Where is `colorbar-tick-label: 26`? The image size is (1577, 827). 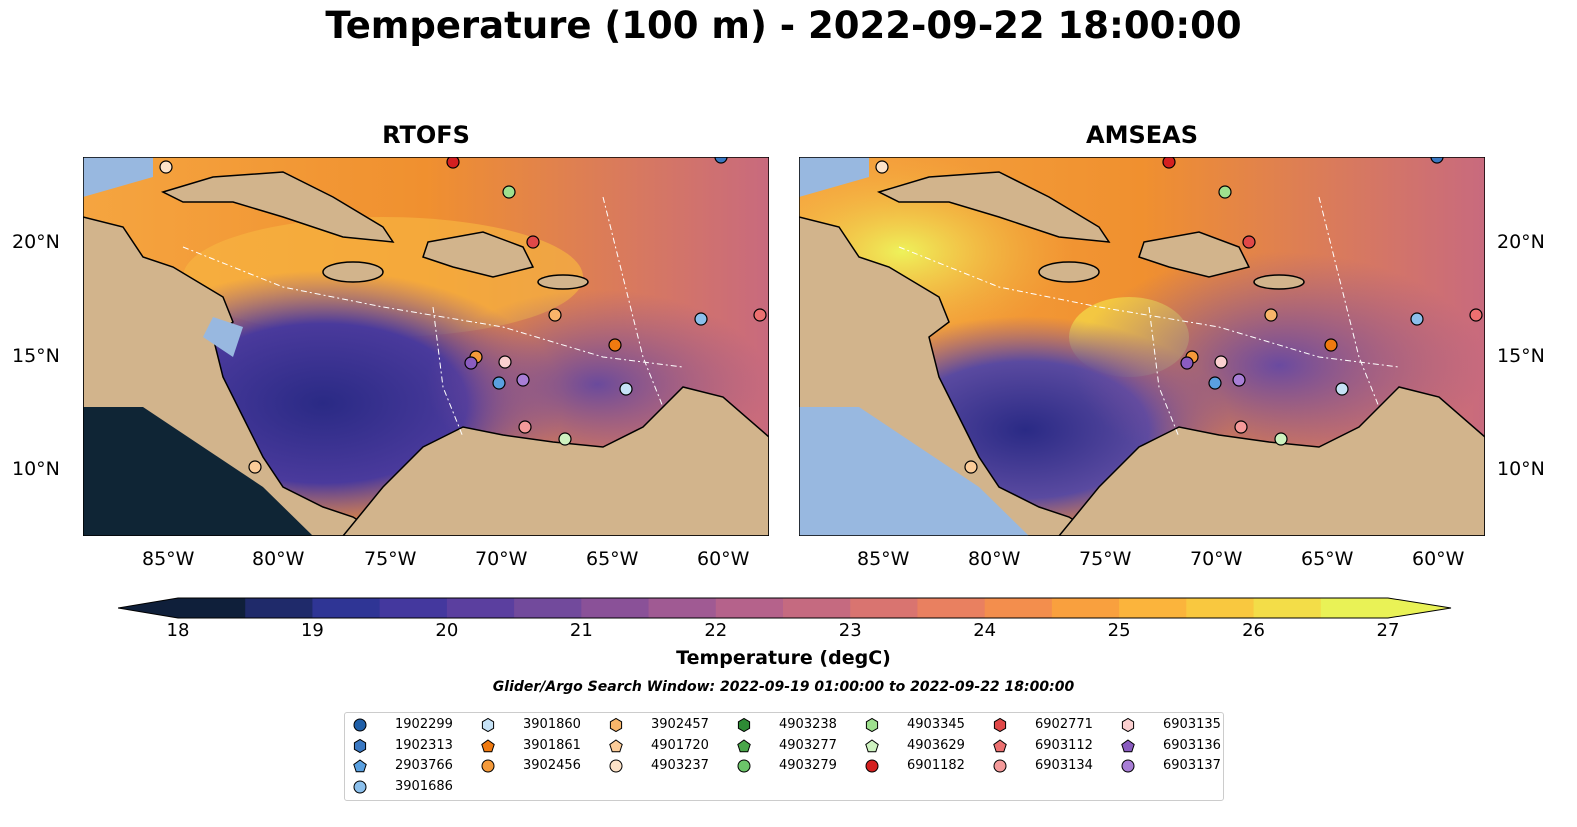 colorbar-tick-label: 26 is located at coordinates (1253, 630).